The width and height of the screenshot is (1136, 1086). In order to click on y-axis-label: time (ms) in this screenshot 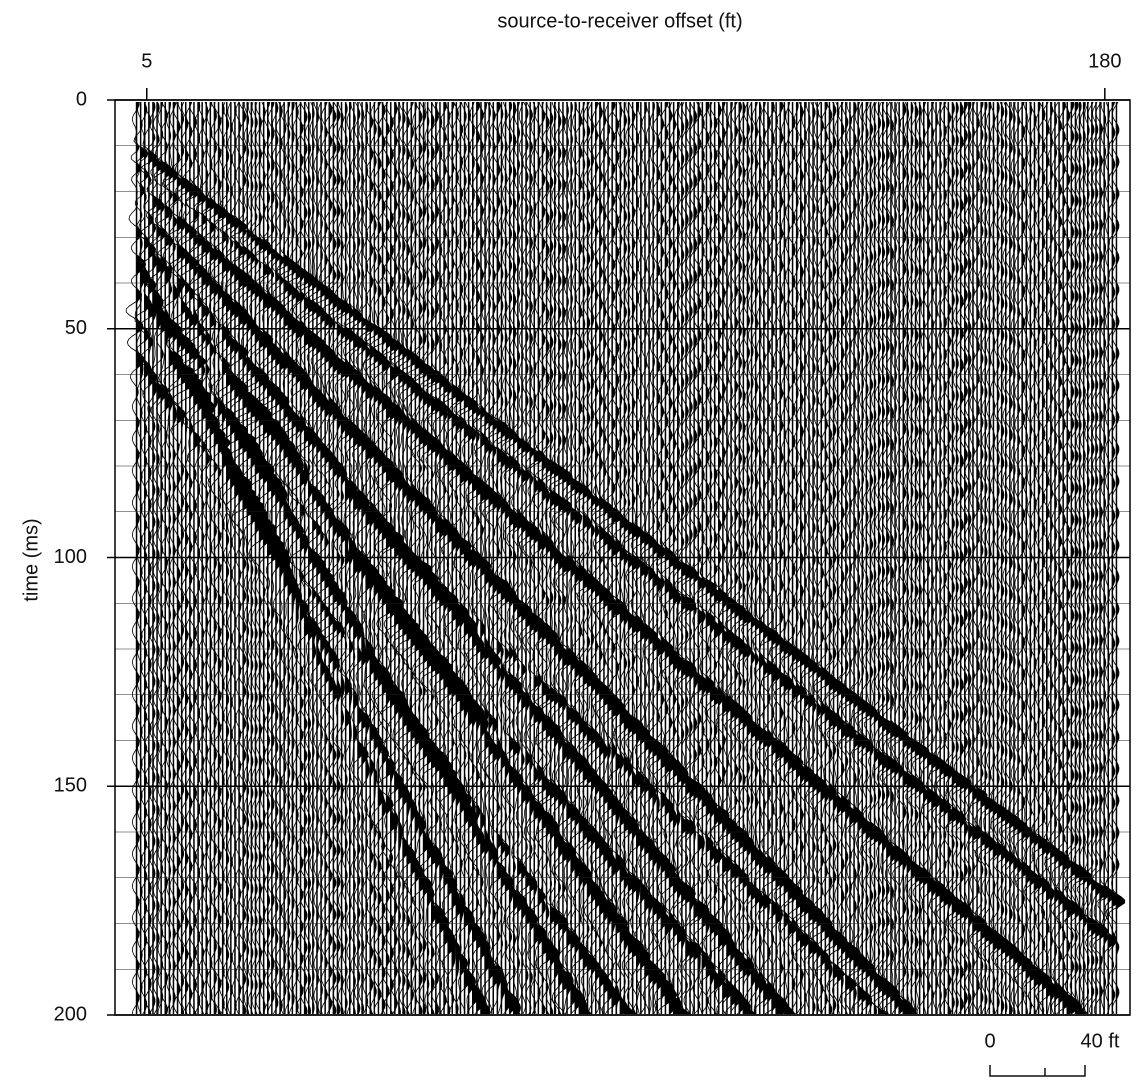, I will do `click(31, 559)`.